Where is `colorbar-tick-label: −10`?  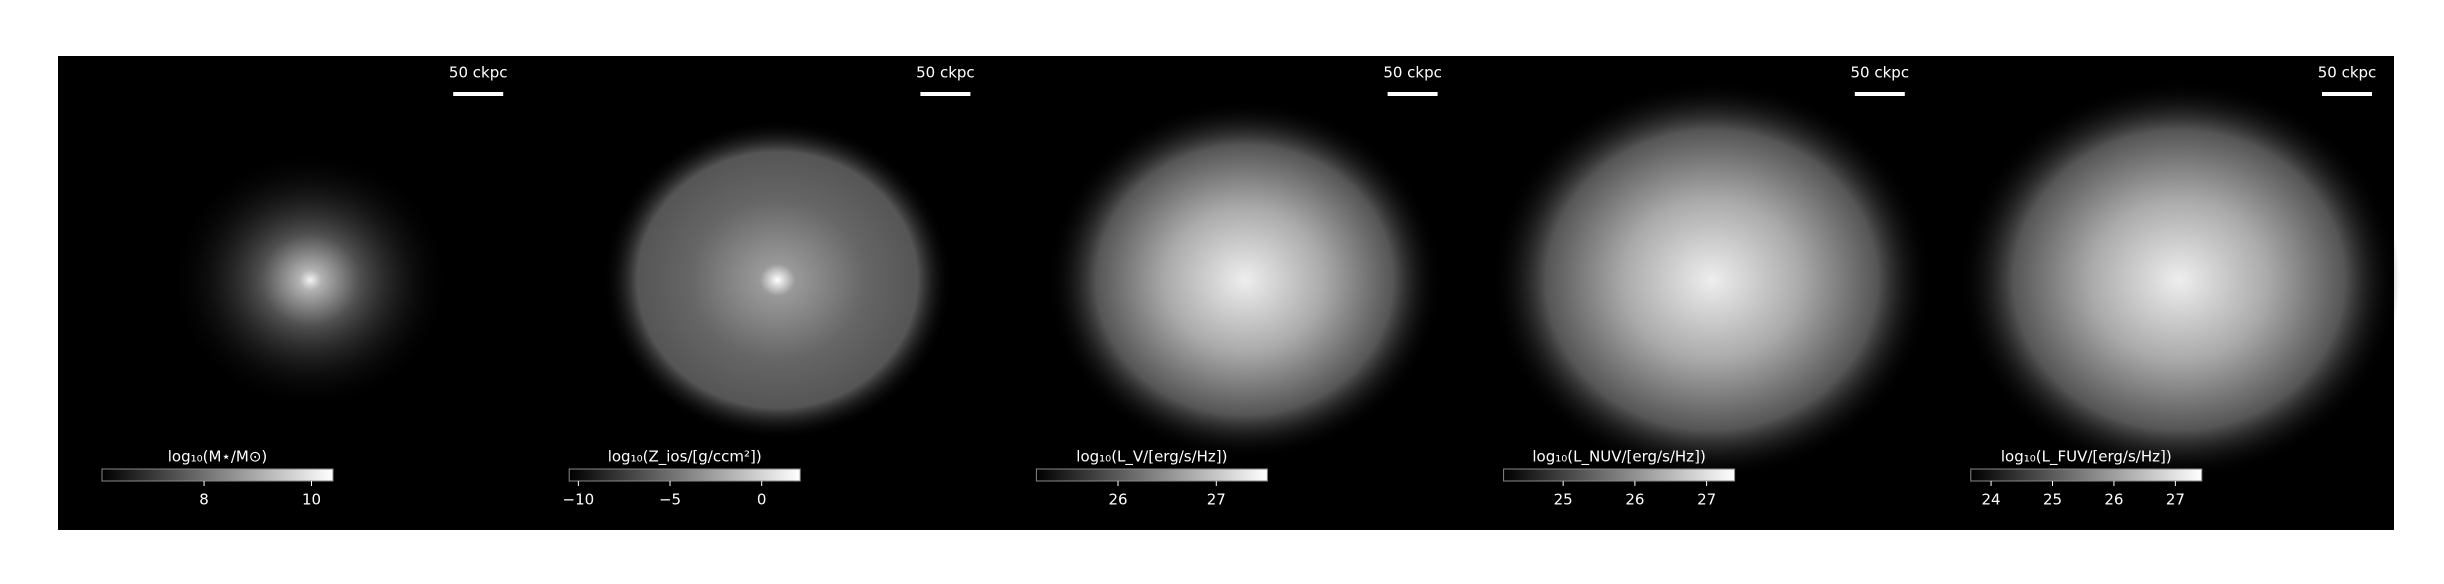
colorbar-tick-label: −10 is located at coordinates (579, 500).